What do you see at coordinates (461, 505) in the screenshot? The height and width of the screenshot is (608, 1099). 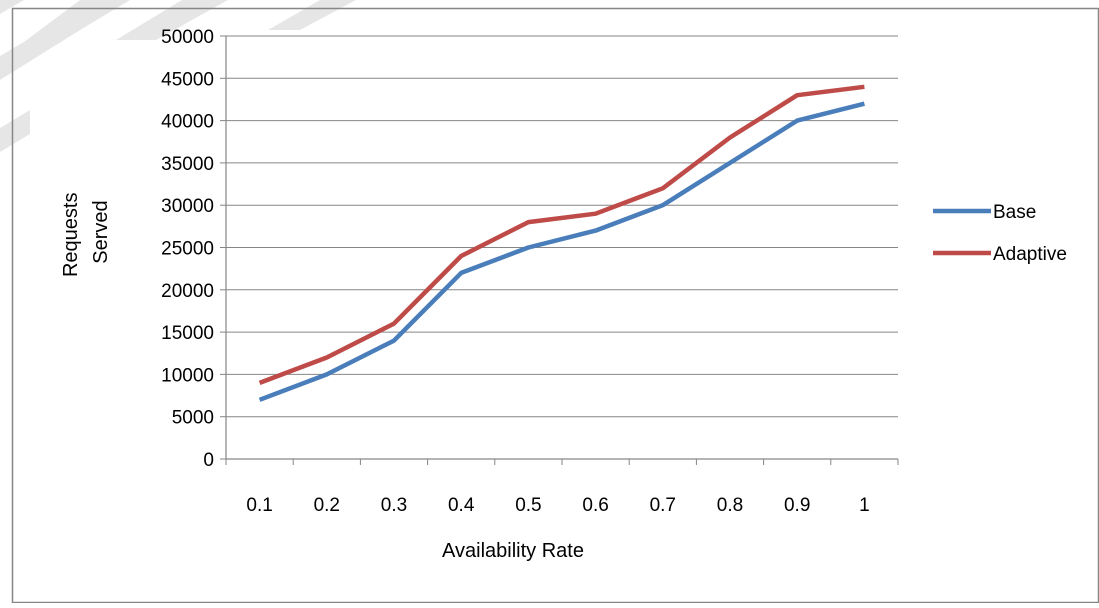 I see `x-tick-label: 0.4` at bounding box center [461, 505].